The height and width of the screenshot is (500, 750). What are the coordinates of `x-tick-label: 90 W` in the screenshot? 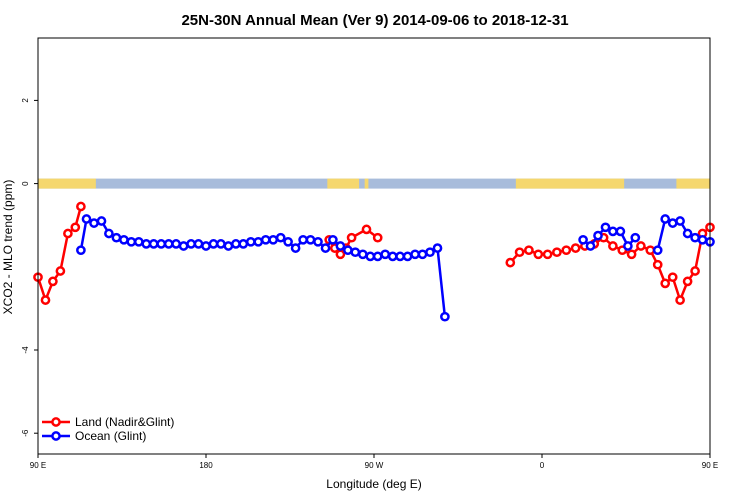 It's located at (374, 465).